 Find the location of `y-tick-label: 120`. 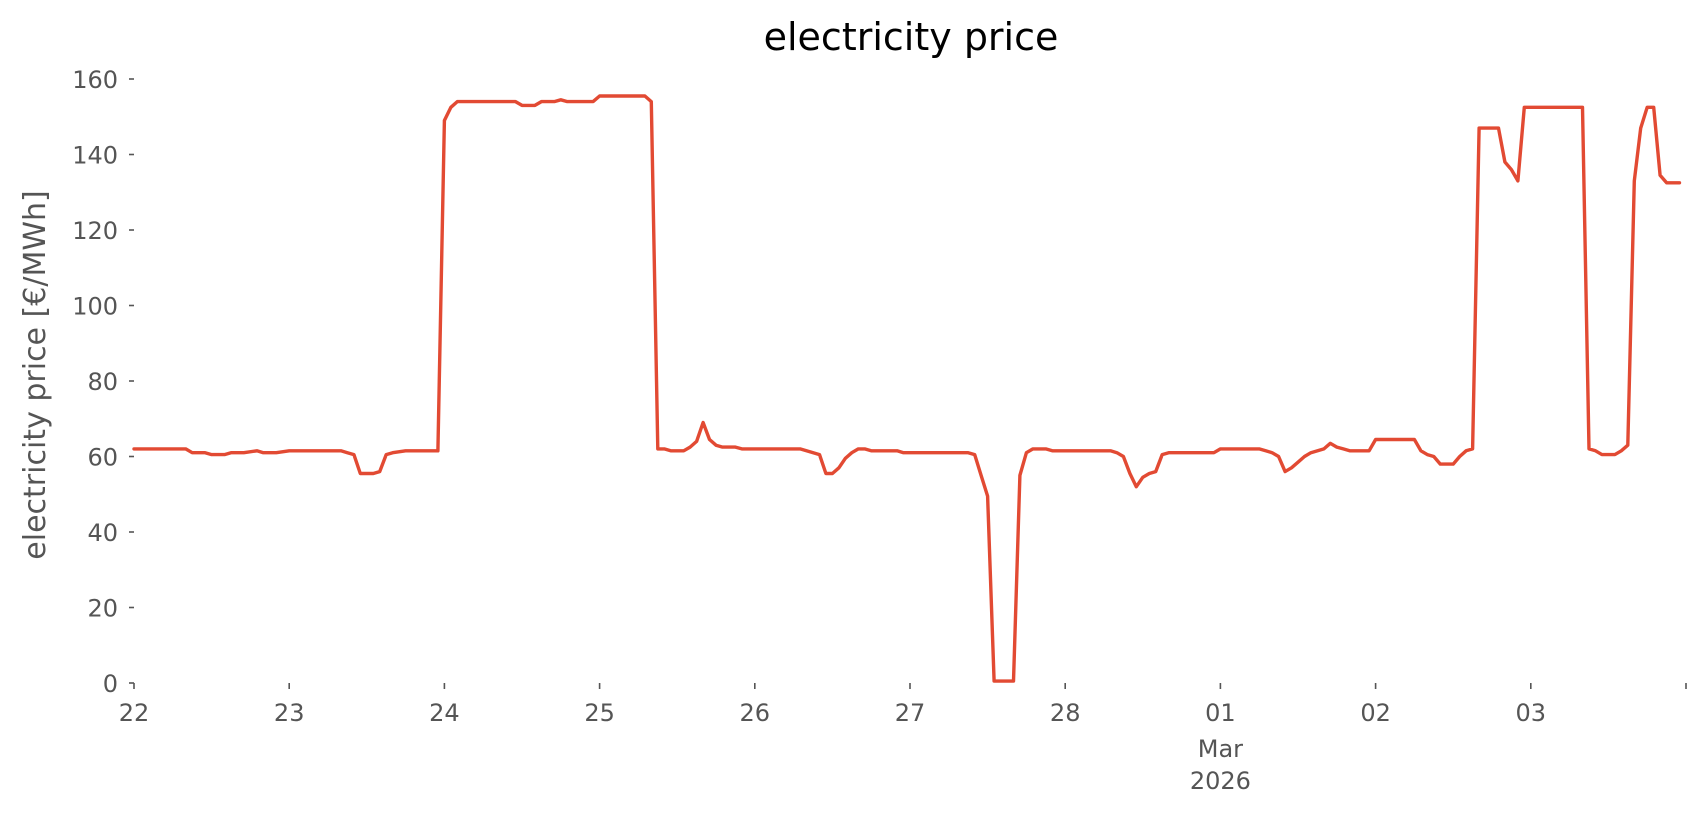

y-tick-label: 120 is located at coordinates (95, 231).